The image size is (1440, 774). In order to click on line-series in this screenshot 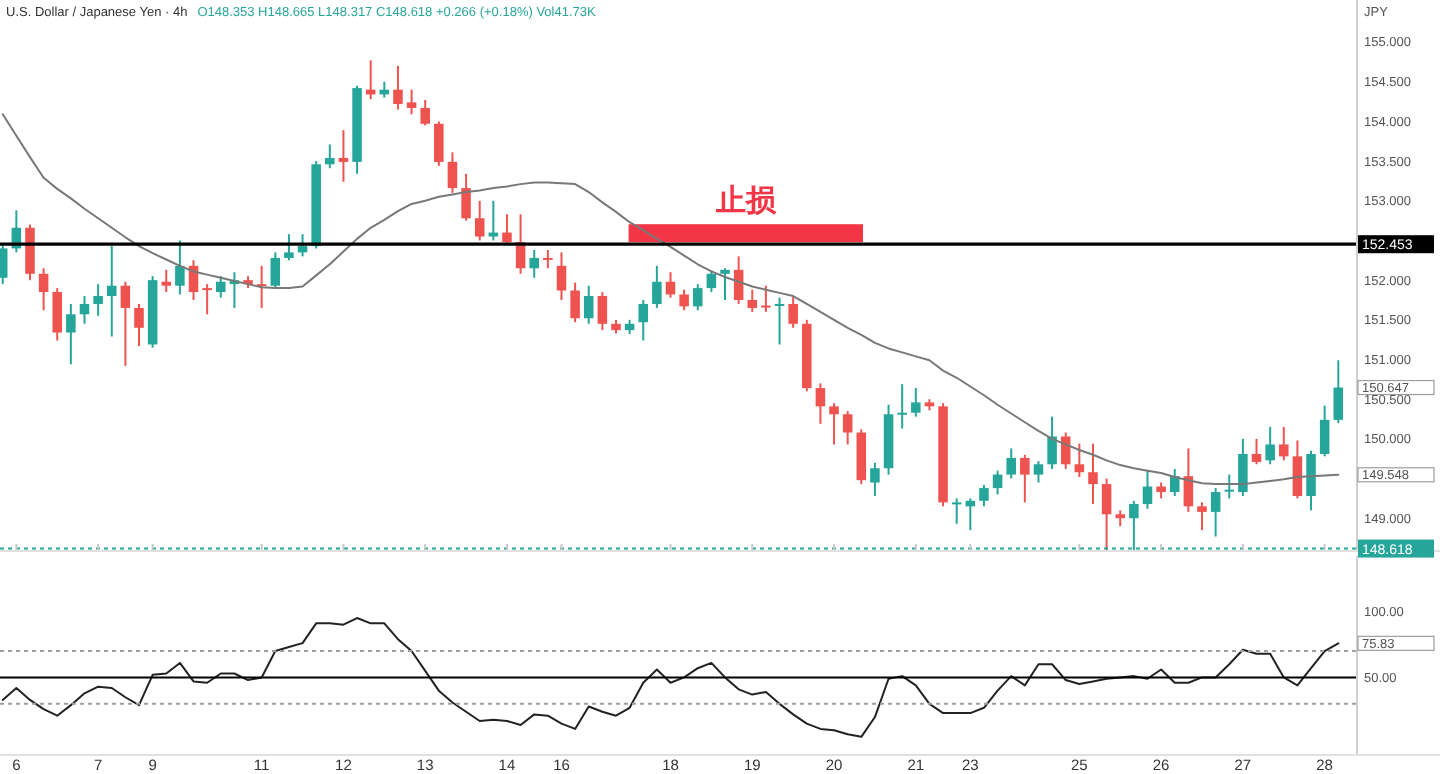, I will do `click(670, 677)`.